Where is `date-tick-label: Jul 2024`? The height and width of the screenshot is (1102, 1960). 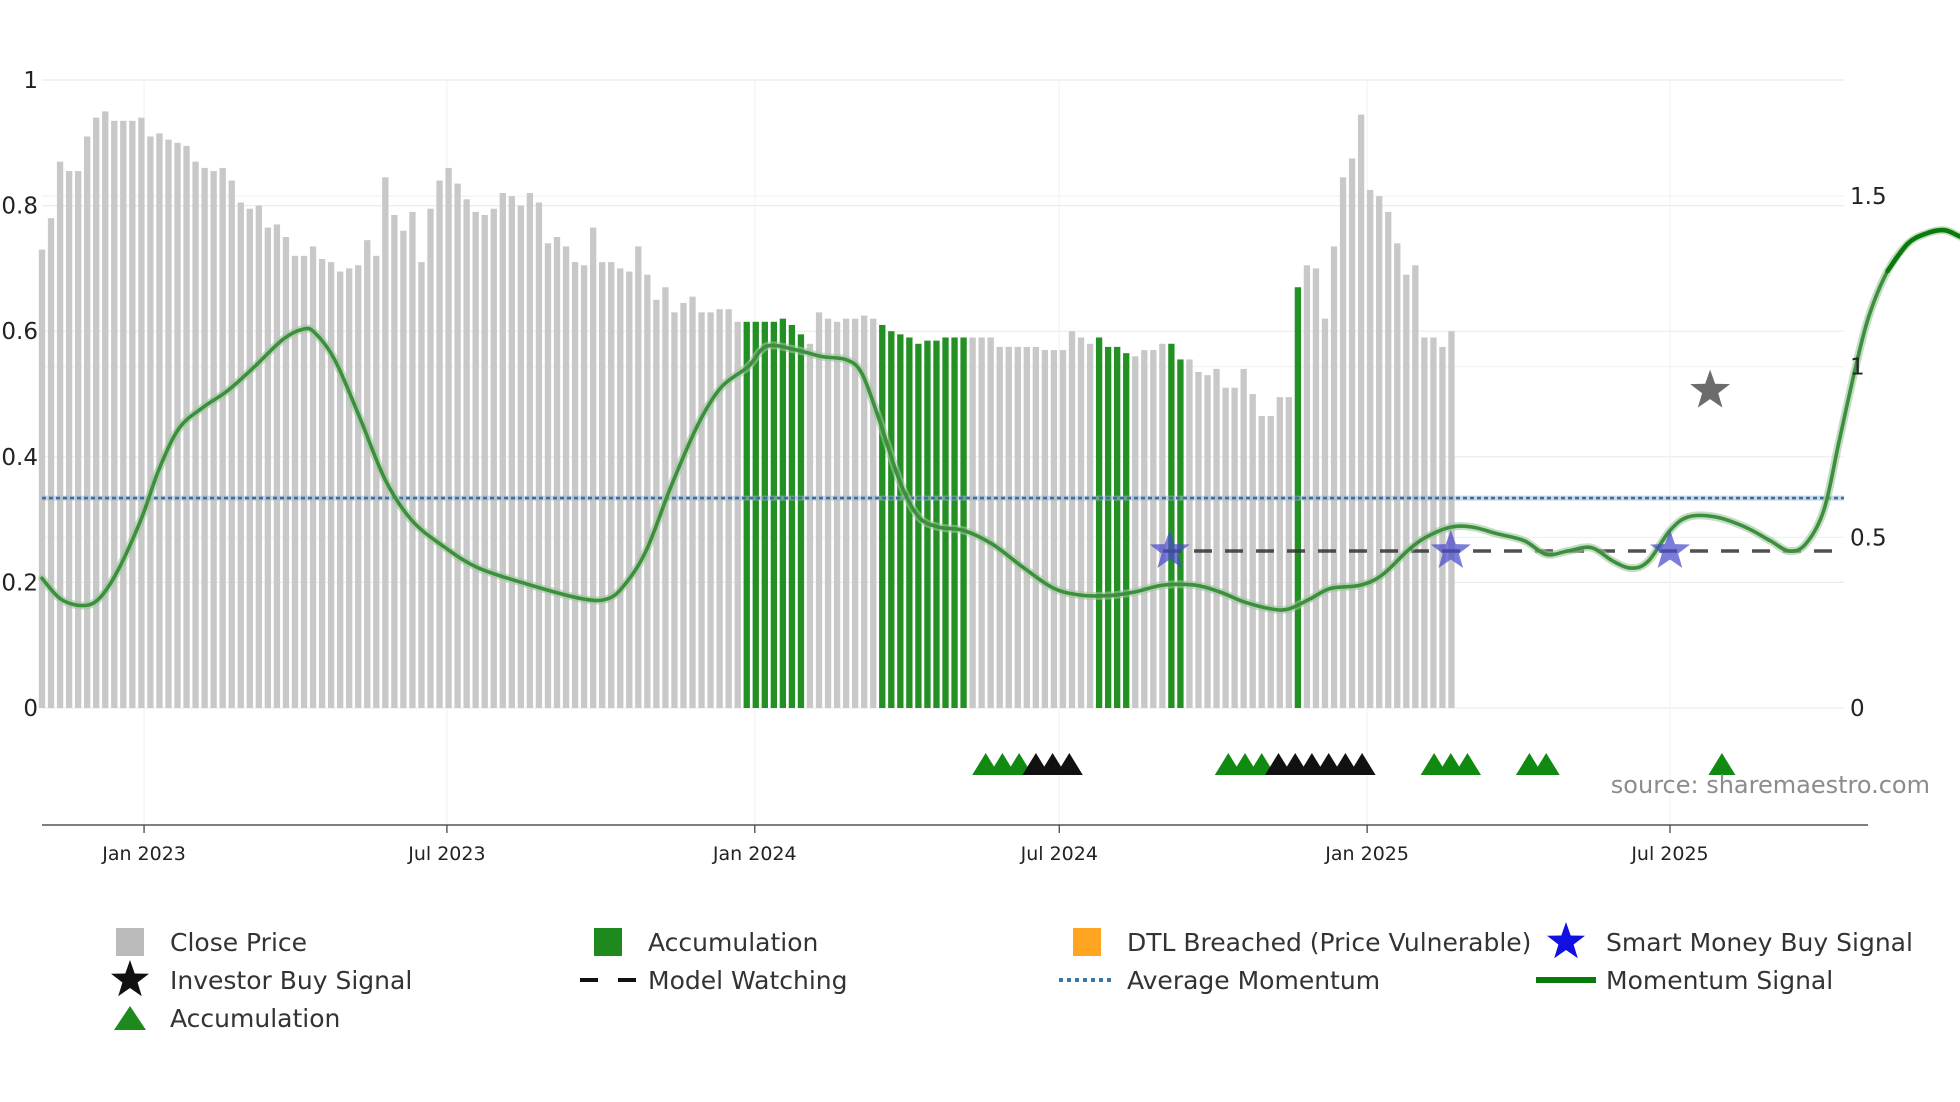 date-tick-label: Jul 2024 is located at coordinates (1059, 854).